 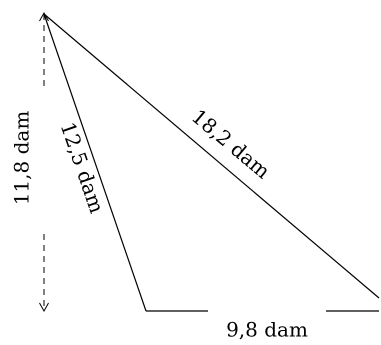 What do you see at coordinates (231, 143) in the screenshot?
I see `hypotenuse-label: 18,2 dam` at bounding box center [231, 143].